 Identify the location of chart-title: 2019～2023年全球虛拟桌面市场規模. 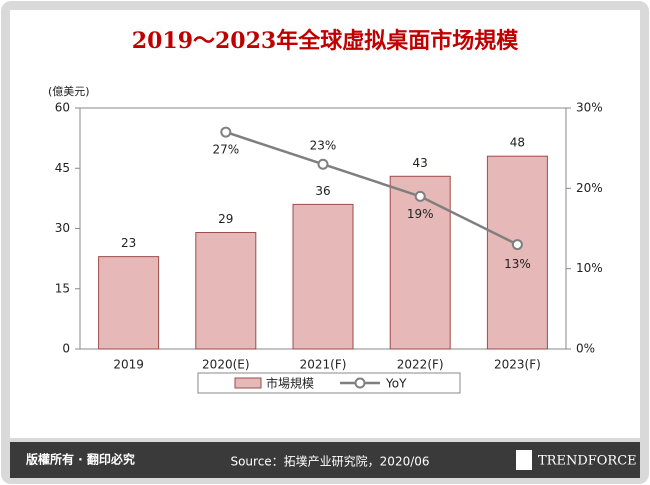
(325, 41).